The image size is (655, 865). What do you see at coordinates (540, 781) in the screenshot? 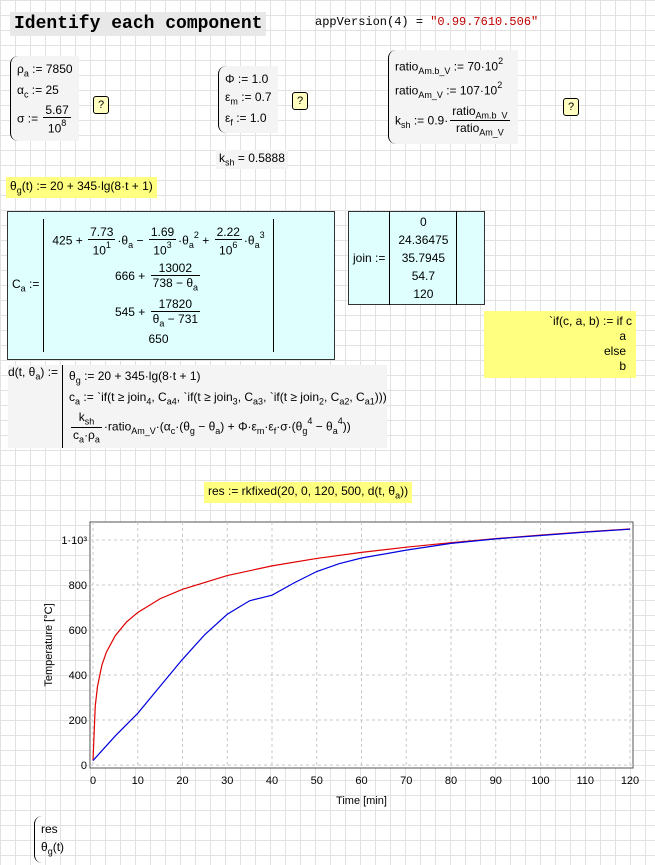
I see `x-tick-label: 100` at bounding box center [540, 781].